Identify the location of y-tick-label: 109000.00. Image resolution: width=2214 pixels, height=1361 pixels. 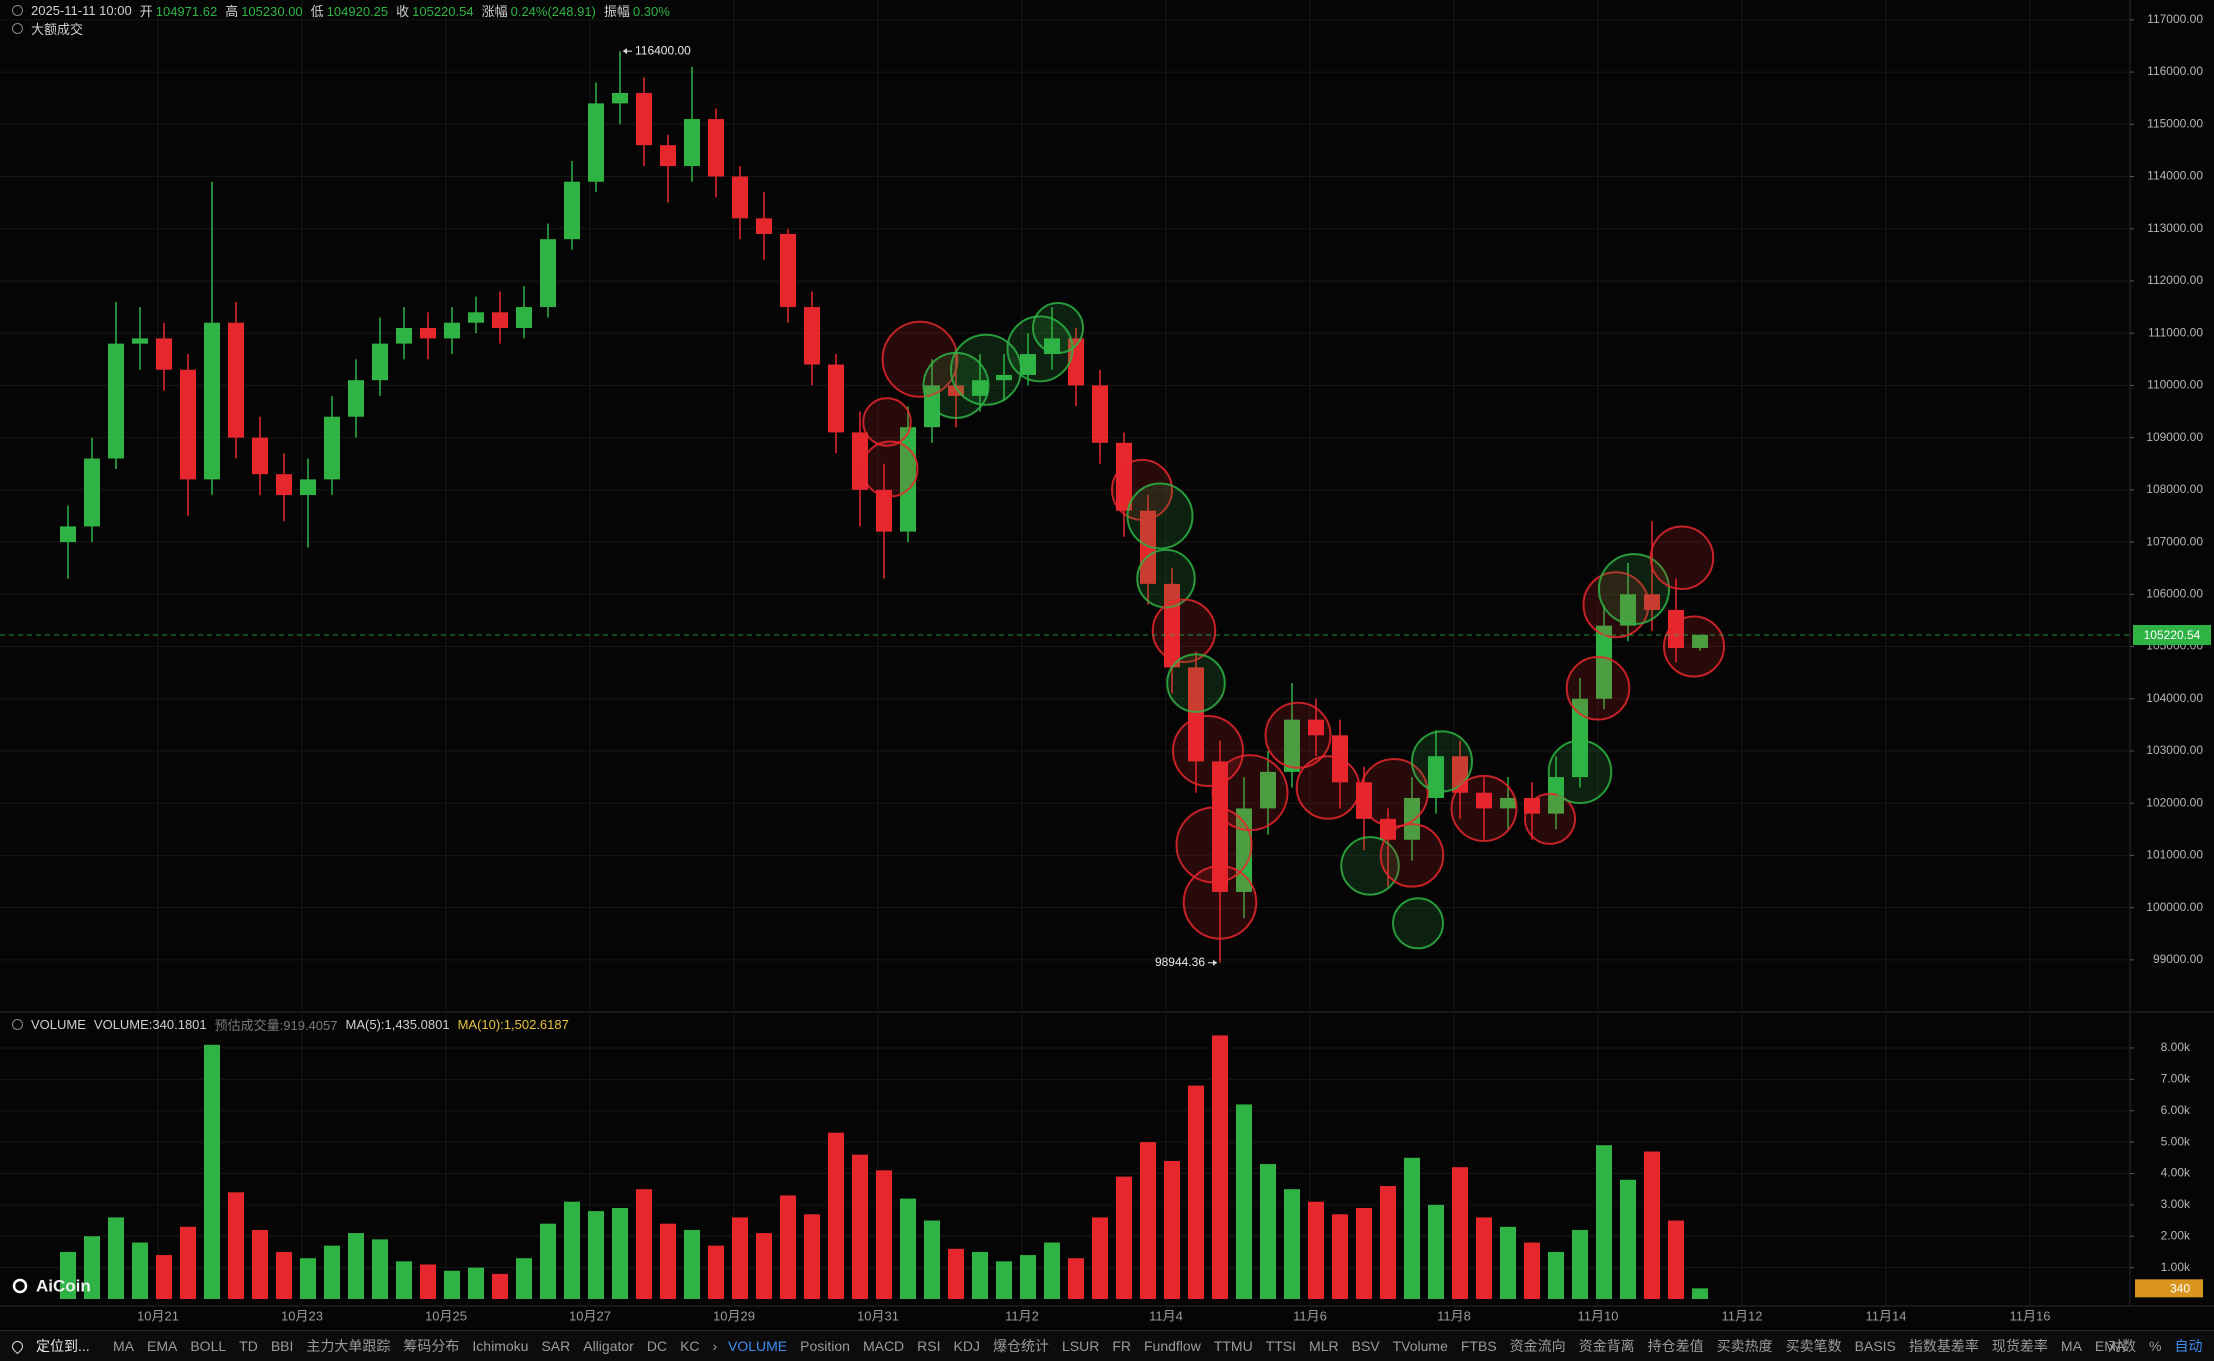
(2174, 437).